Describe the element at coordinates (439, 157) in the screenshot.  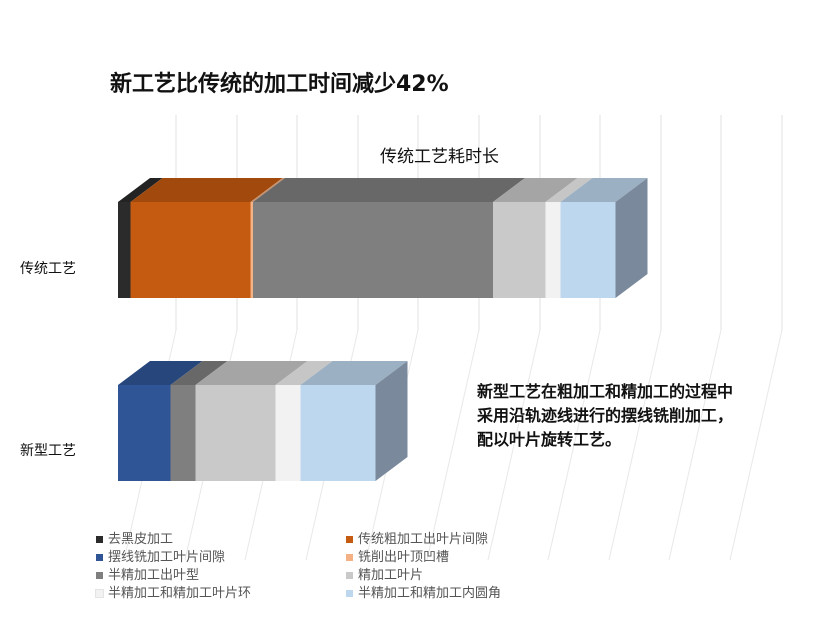
I see `annotation-traditional: 传统工艺耗时长` at that location.